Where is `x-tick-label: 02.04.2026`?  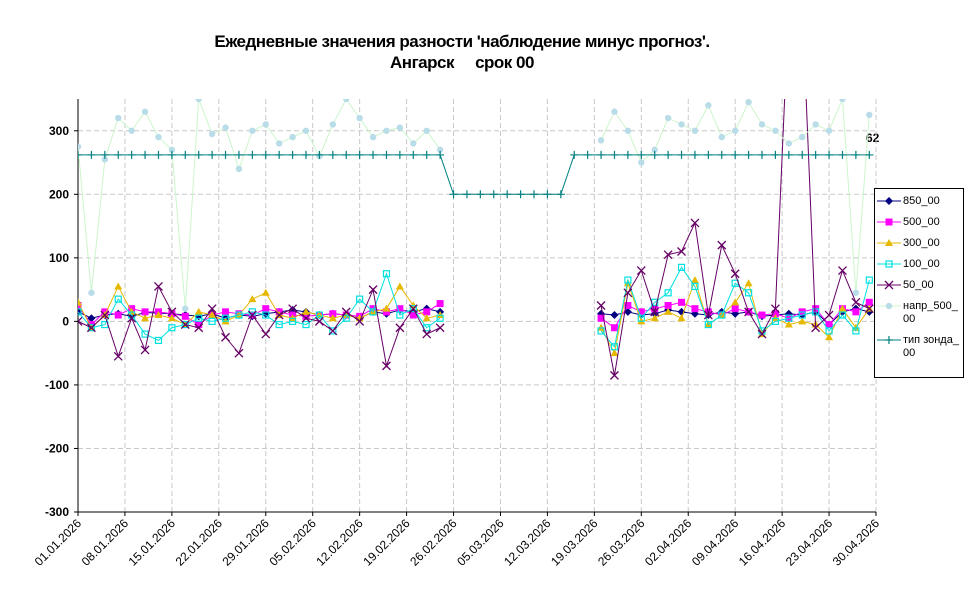 x-tick-label: 02.04.2026 is located at coordinates (668, 542).